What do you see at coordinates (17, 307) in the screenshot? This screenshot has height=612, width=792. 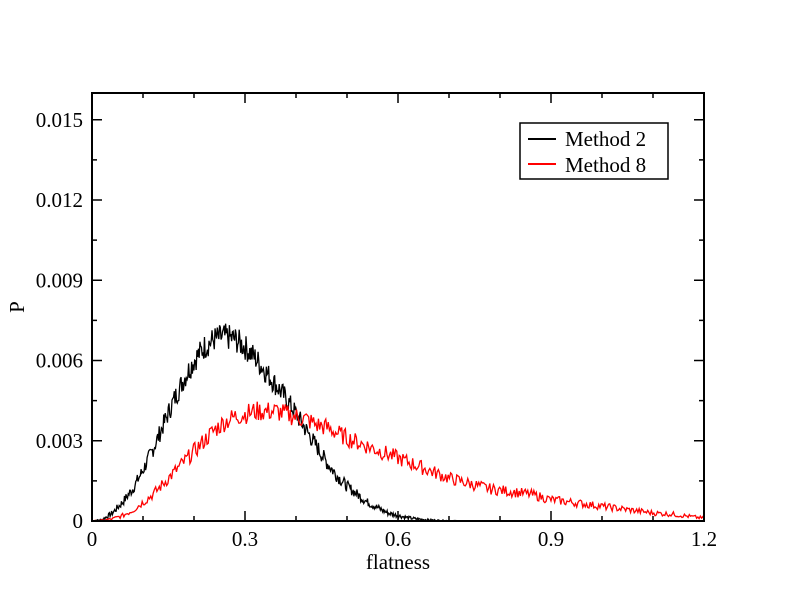 I see `y-axis-label: P` at bounding box center [17, 307].